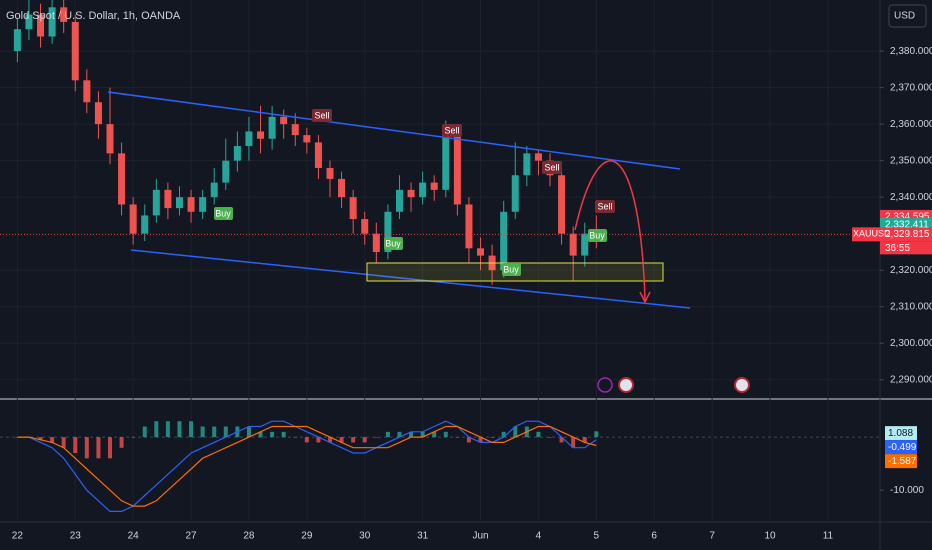 The image size is (932, 550). What do you see at coordinates (93, 16) in the screenshot?
I see `chart-title: Gold Spot / U.S. Dollar, 1h, OANDA` at bounding box center [93, 16].